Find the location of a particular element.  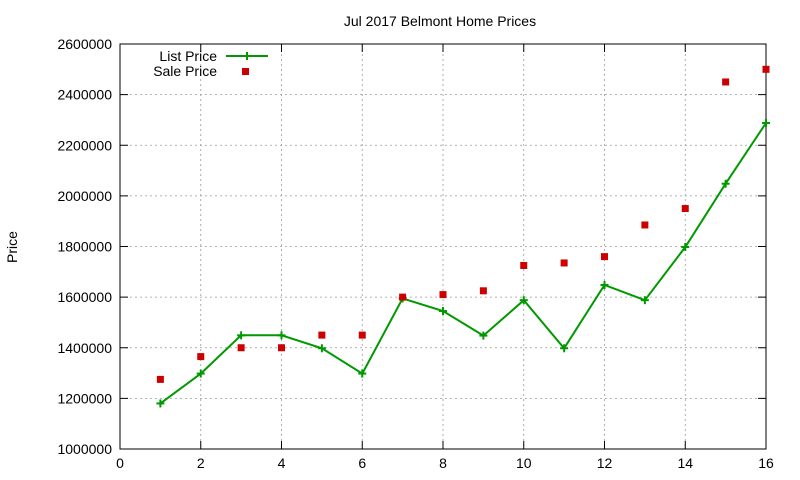

x-tick-label: 10 is located at coordinates (524, 463).